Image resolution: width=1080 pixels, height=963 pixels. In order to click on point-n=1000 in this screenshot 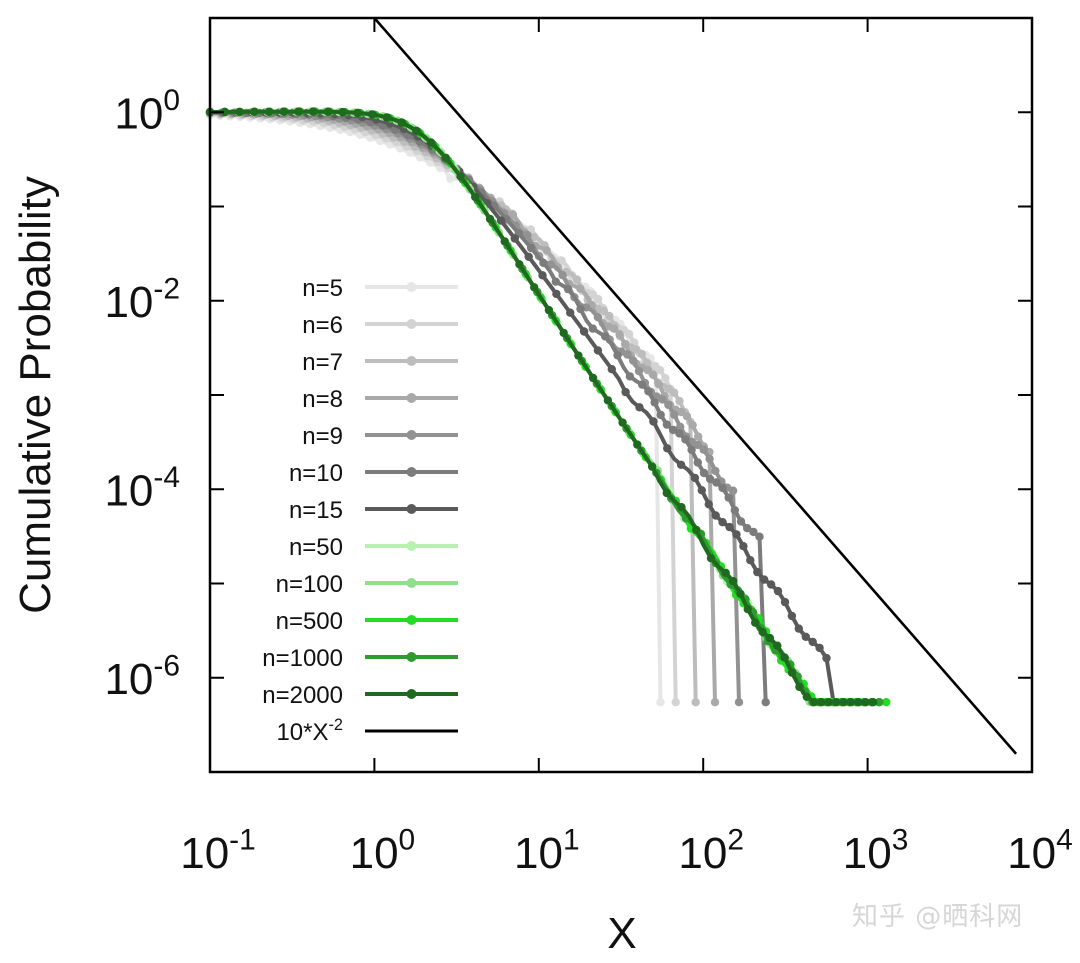, I will do `click(879, 702)`.